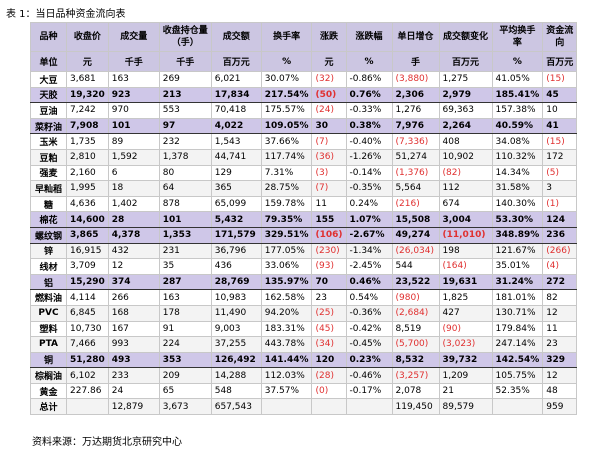 The height and width of the screenshot is (455, 595). Describe the element at coordinates (133, 391) in the screenshot. I see `data-cell: 24` at that location.